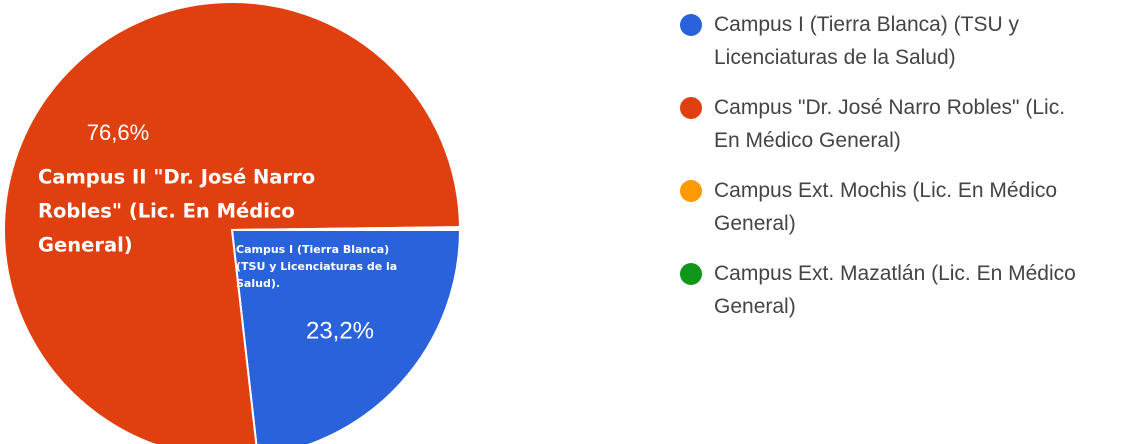 The width and height of the screenshot is (1126, 444). What do you see at coordinates (340, 330) in the screenshot?
I see `slice-value-label: 23,2%` at bounding box center [340, 330].